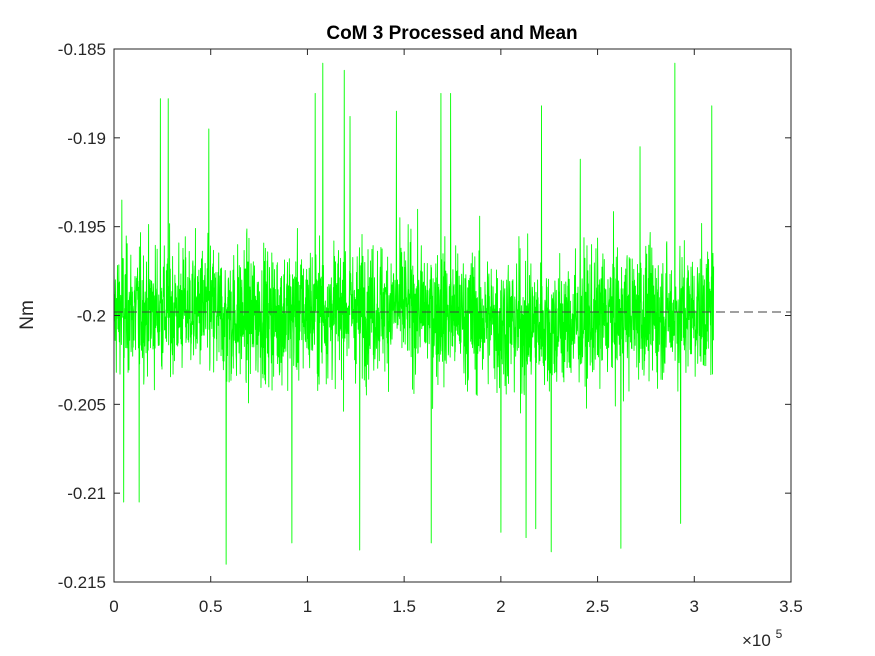 This screenshot has width=875, height=656. Describe the element at coordinates (82, 404) in the screenshot. I see `y-tick-label: -0.205` at that location.